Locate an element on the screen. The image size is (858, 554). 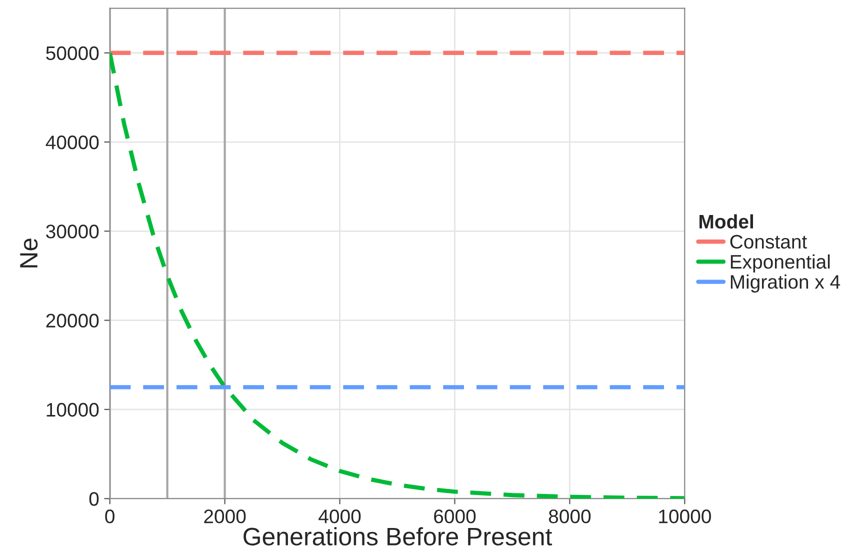
x-tick-label: 4000 is located at coordinates (339, 517).